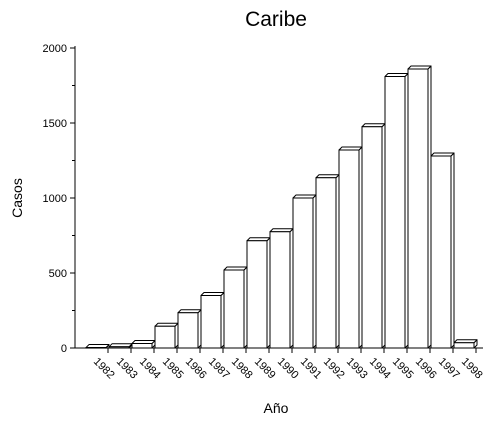 The image size is (487, 426). I want to click on bar-1988, so click(235, 307).